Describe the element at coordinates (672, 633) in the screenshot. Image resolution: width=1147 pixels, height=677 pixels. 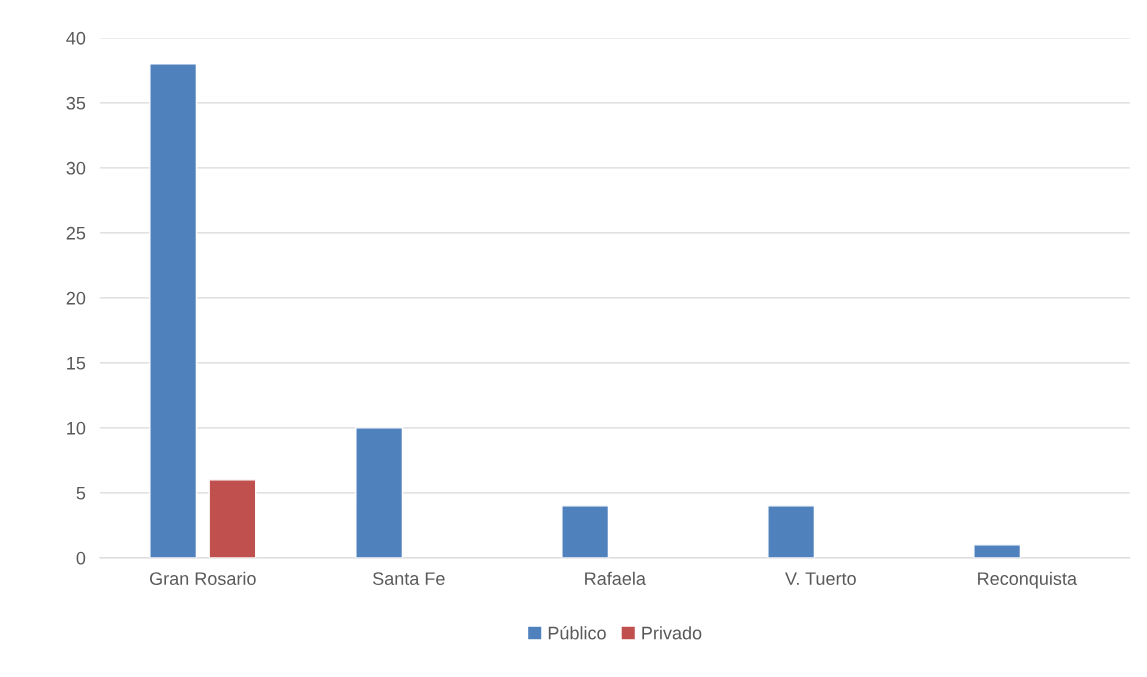
I see `legend-label: Privado` at that location.